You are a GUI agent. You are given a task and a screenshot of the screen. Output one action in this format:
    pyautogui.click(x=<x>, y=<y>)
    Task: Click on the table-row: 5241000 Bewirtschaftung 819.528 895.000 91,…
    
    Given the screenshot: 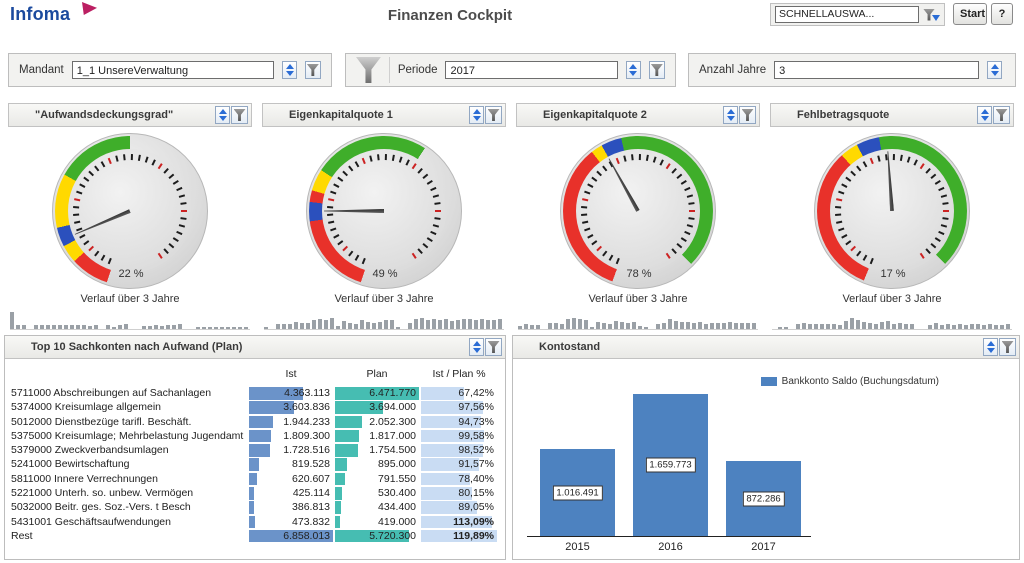 What is the action you would take?
    pyautogui.click(x=255, y=464)
    